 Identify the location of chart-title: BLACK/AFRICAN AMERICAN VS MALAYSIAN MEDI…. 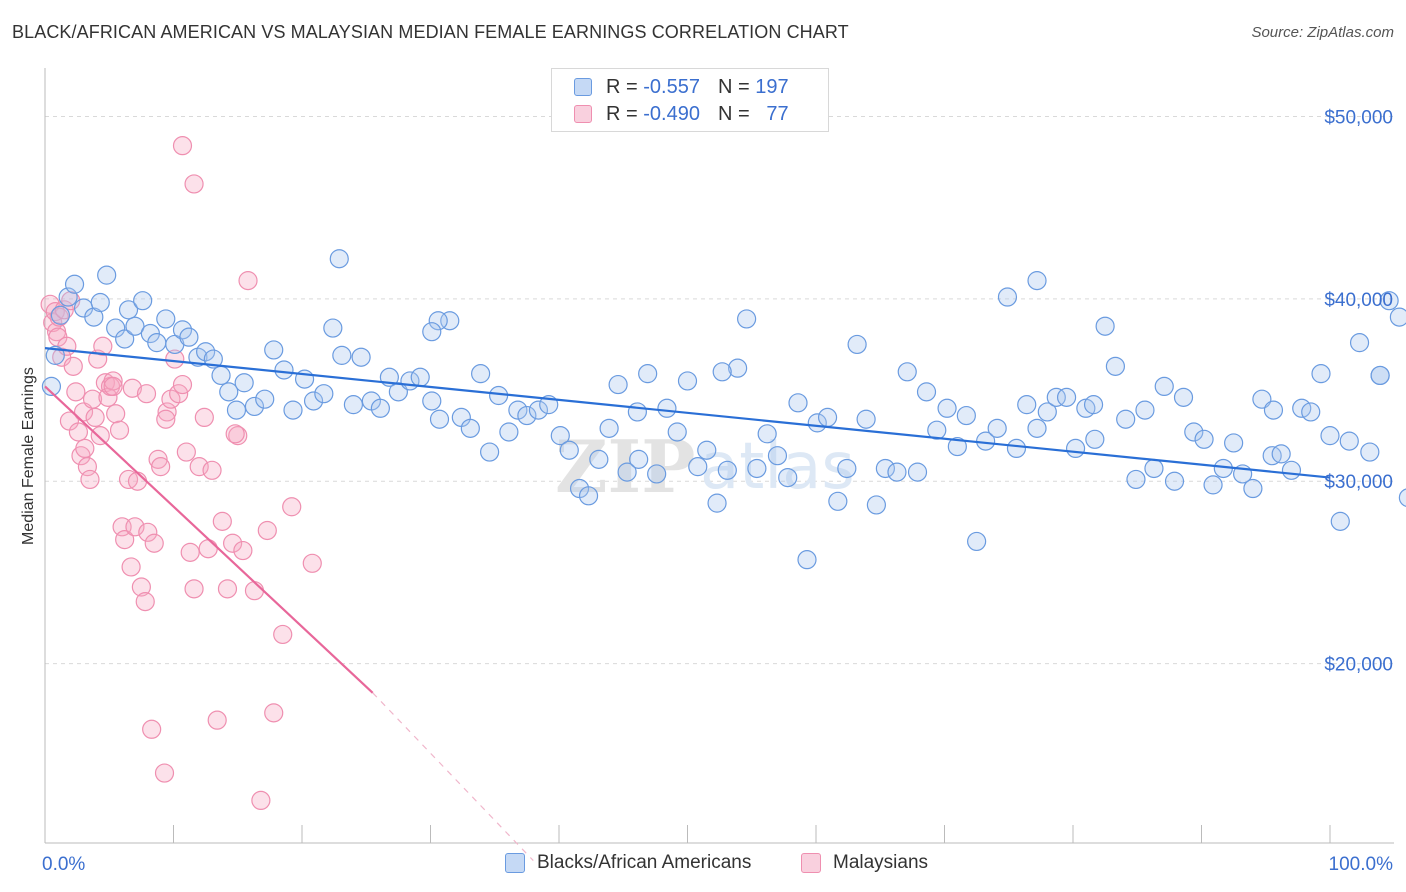
(430, 32).